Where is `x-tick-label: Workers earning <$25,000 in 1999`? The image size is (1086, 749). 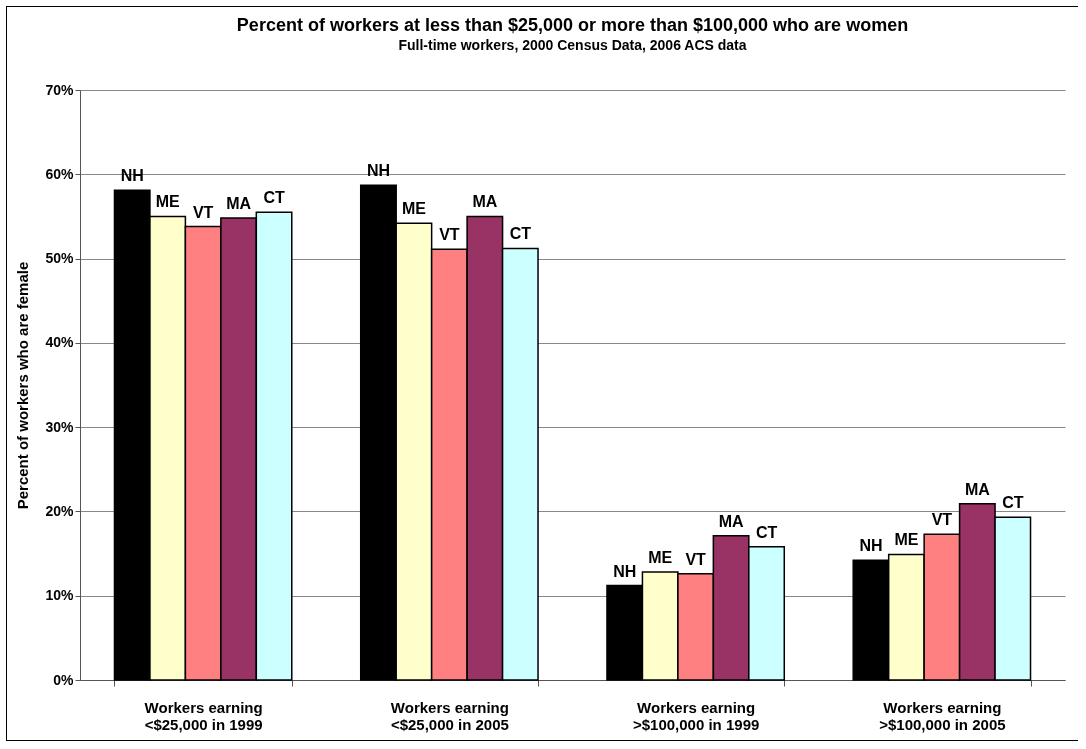 x-tick-label: Workers earning <$25,000 in 1999 is located at coordinates (203, 715).